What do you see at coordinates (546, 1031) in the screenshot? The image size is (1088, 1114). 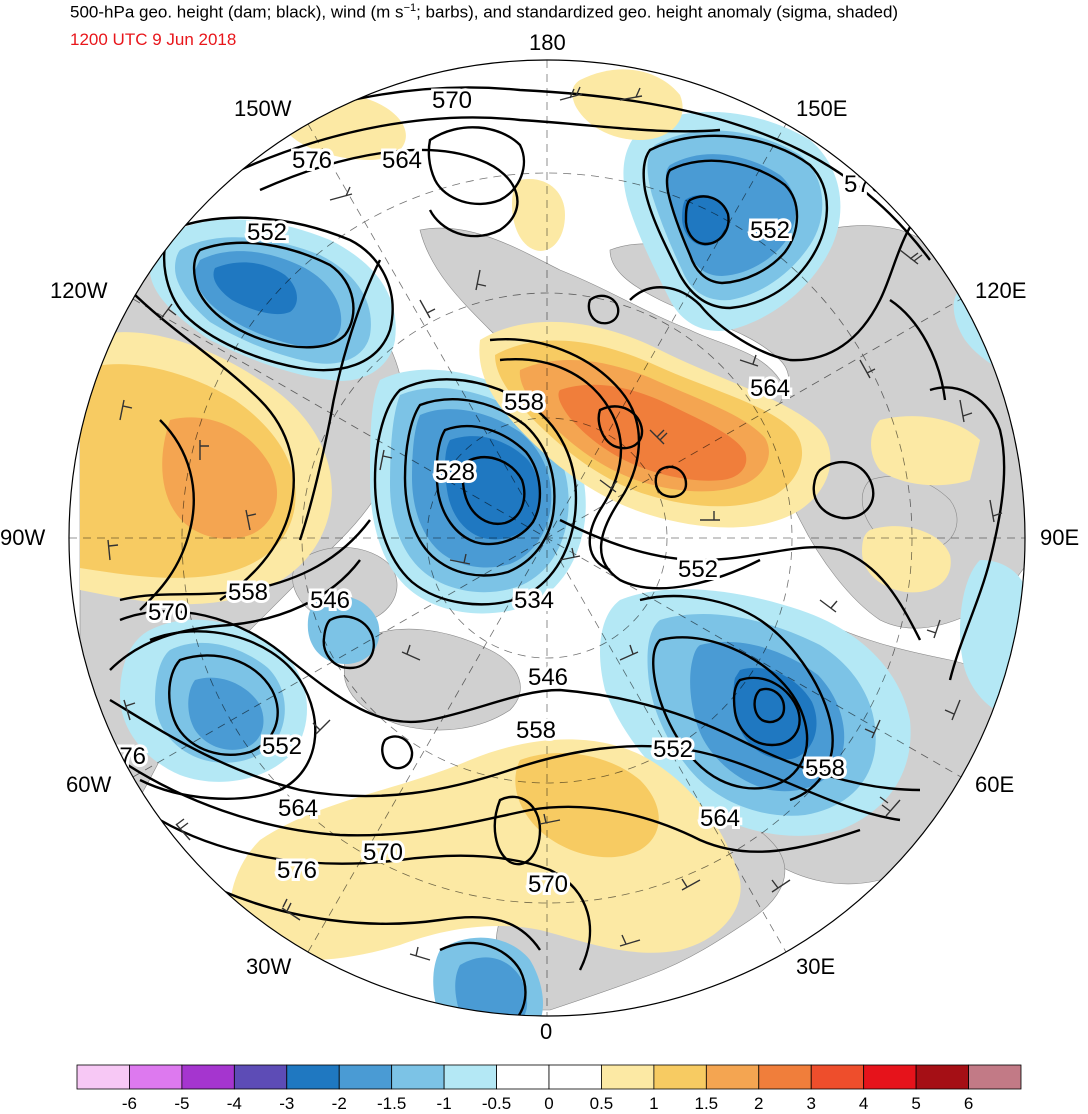 I see `lon-label-0: 0` at bounding box center [546, 1031].